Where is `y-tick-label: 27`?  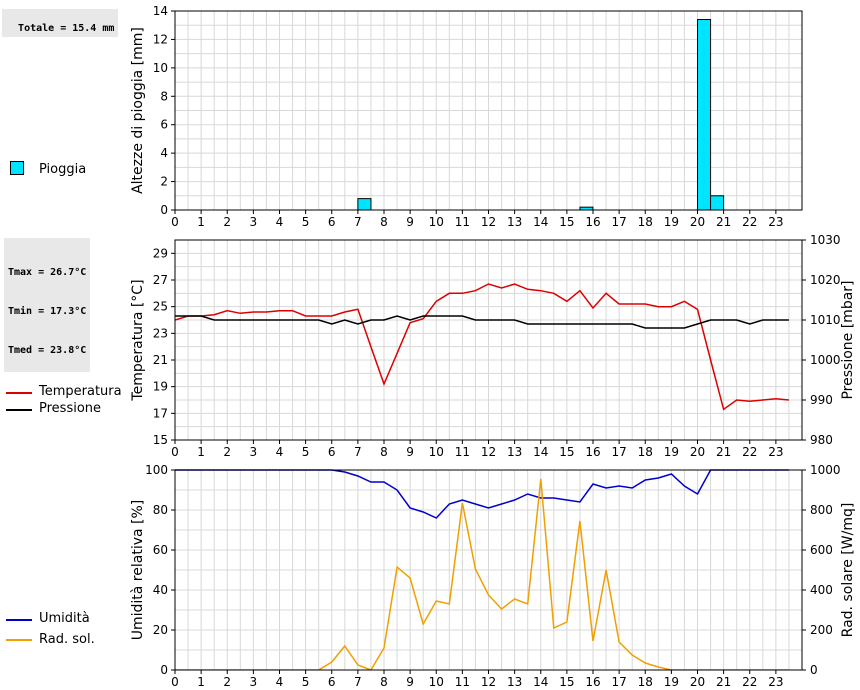
y-tick-label: 27 is located at coordinates (160, 280).